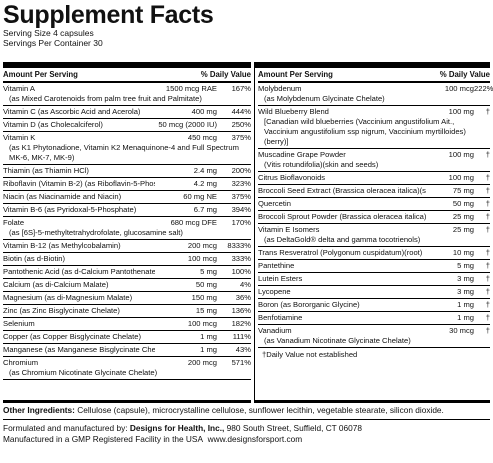 This screenshot has width=493, height=463. I want to click on amount: 100 mcg, so click(202, 323).